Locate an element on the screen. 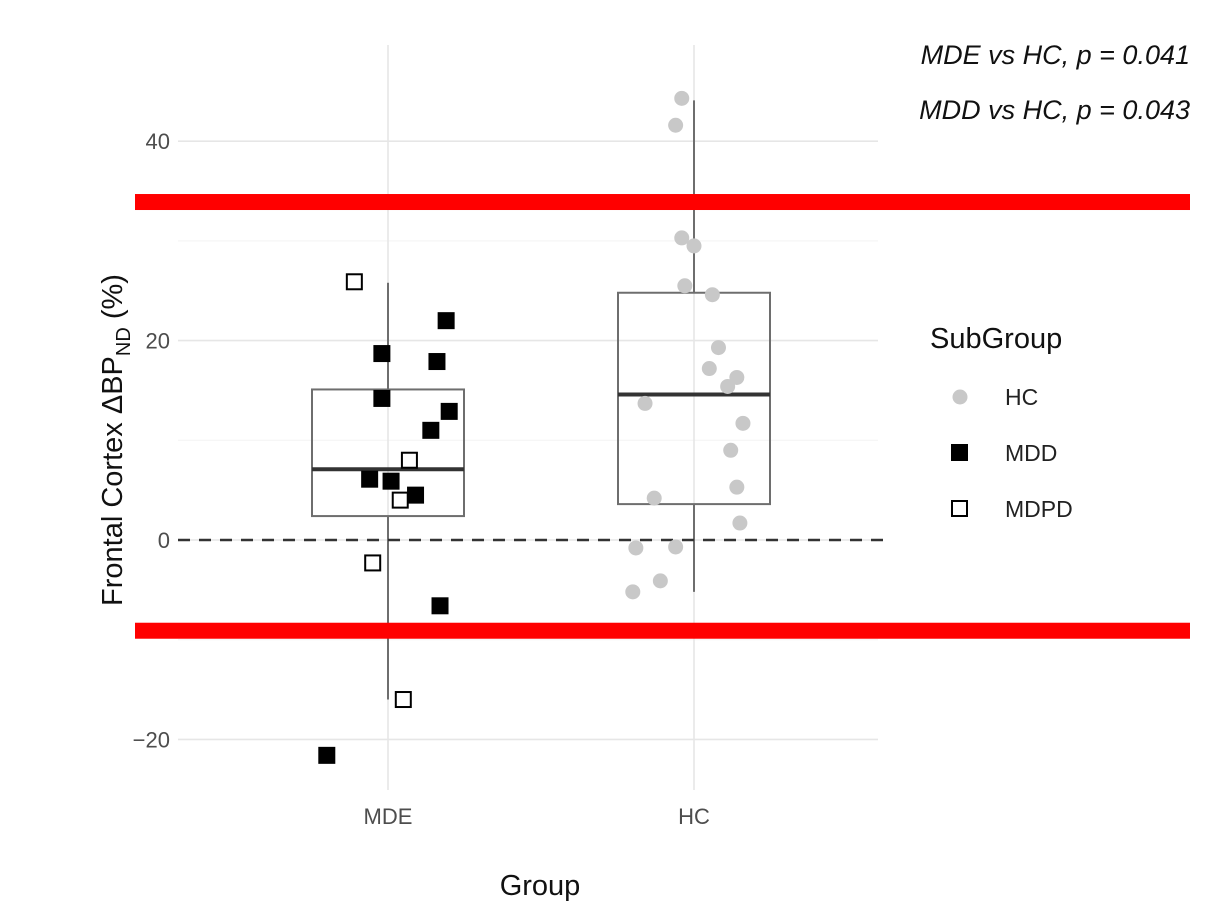  y-tick-label: 20 is located at coordinates (158, 341).